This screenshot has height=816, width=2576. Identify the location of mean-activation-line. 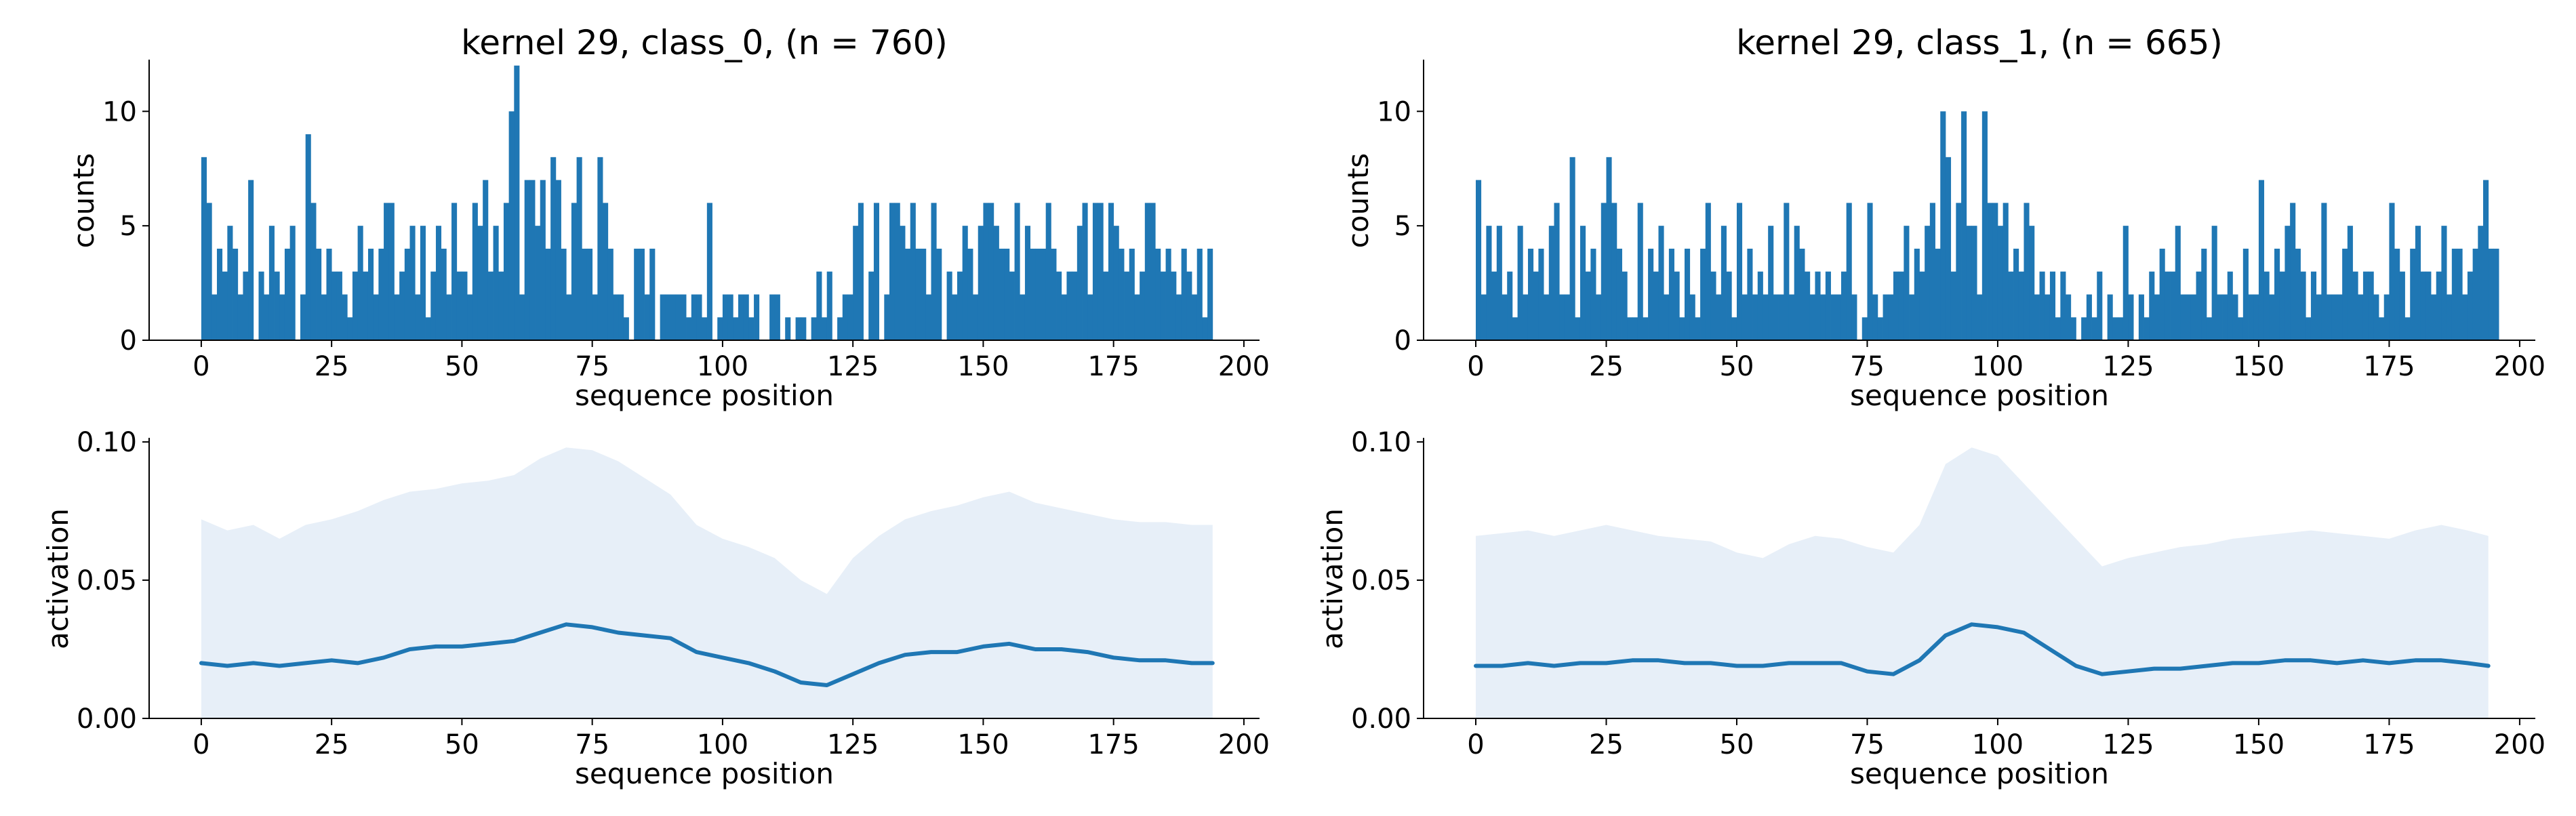
(707, 654).